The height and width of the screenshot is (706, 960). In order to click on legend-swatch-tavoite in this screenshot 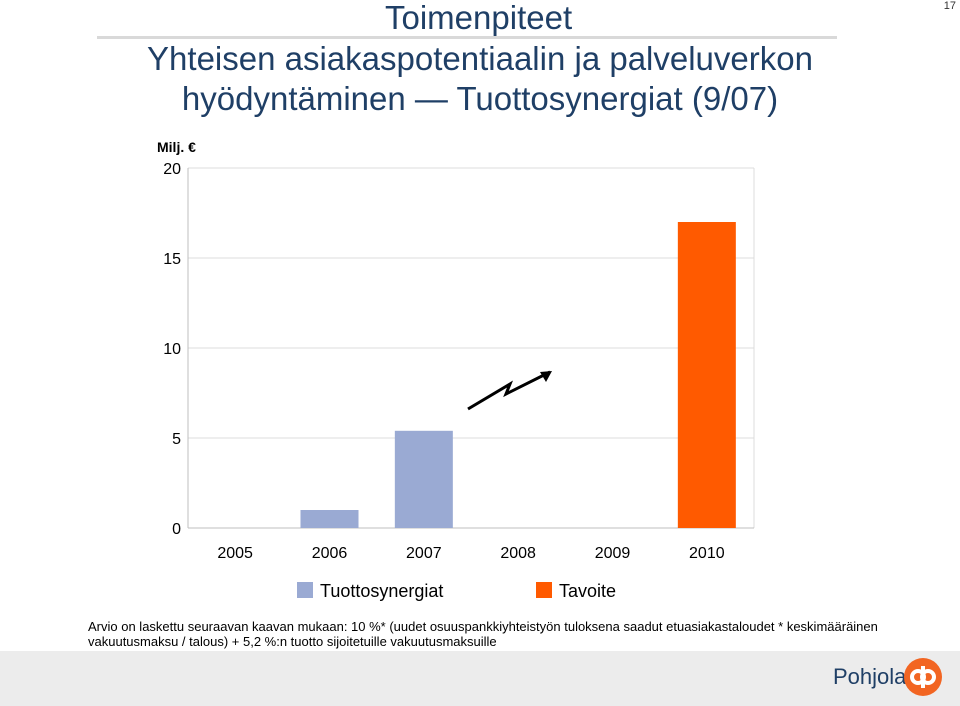, I will do `click(544, 590)`.